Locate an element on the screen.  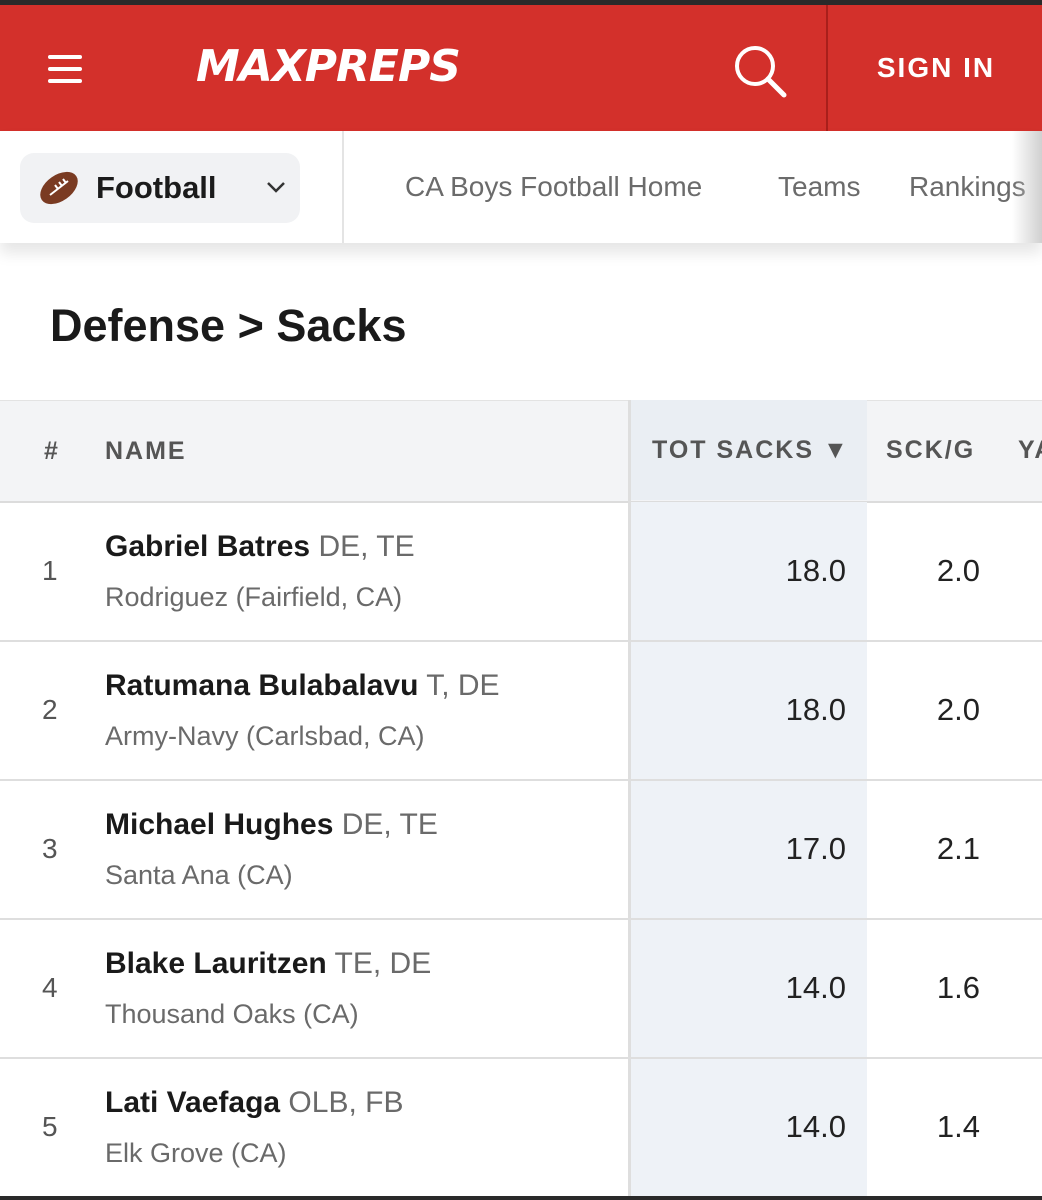
row-rank: 2 is located at coordinates (50, 709).